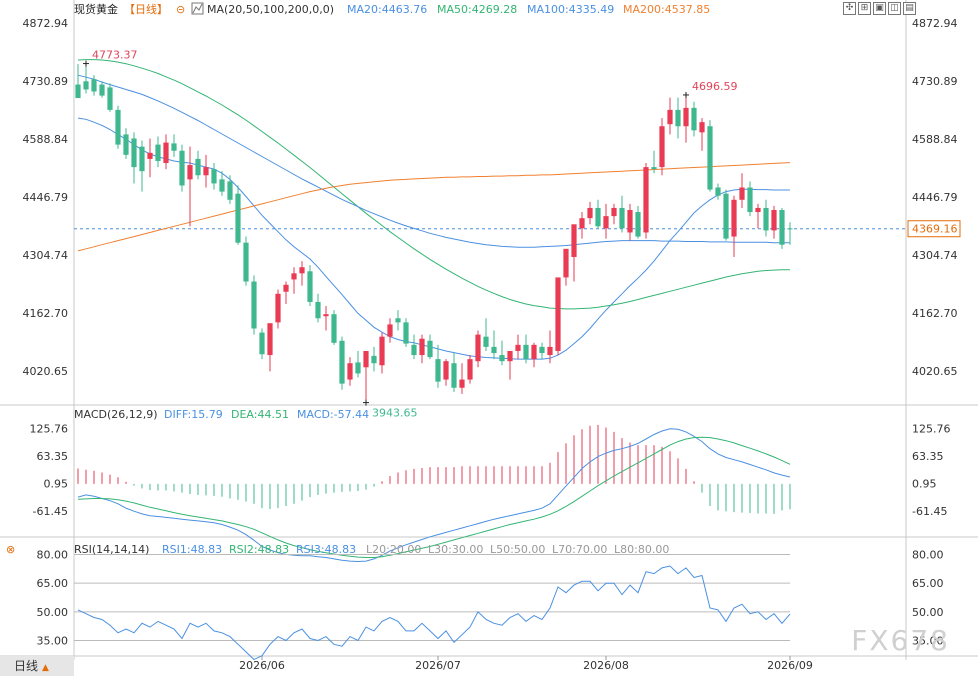  Describe the element at coordinates (928, 555) in the screenshot. I see `rsi-tick-label-right: 80.00` at that location.